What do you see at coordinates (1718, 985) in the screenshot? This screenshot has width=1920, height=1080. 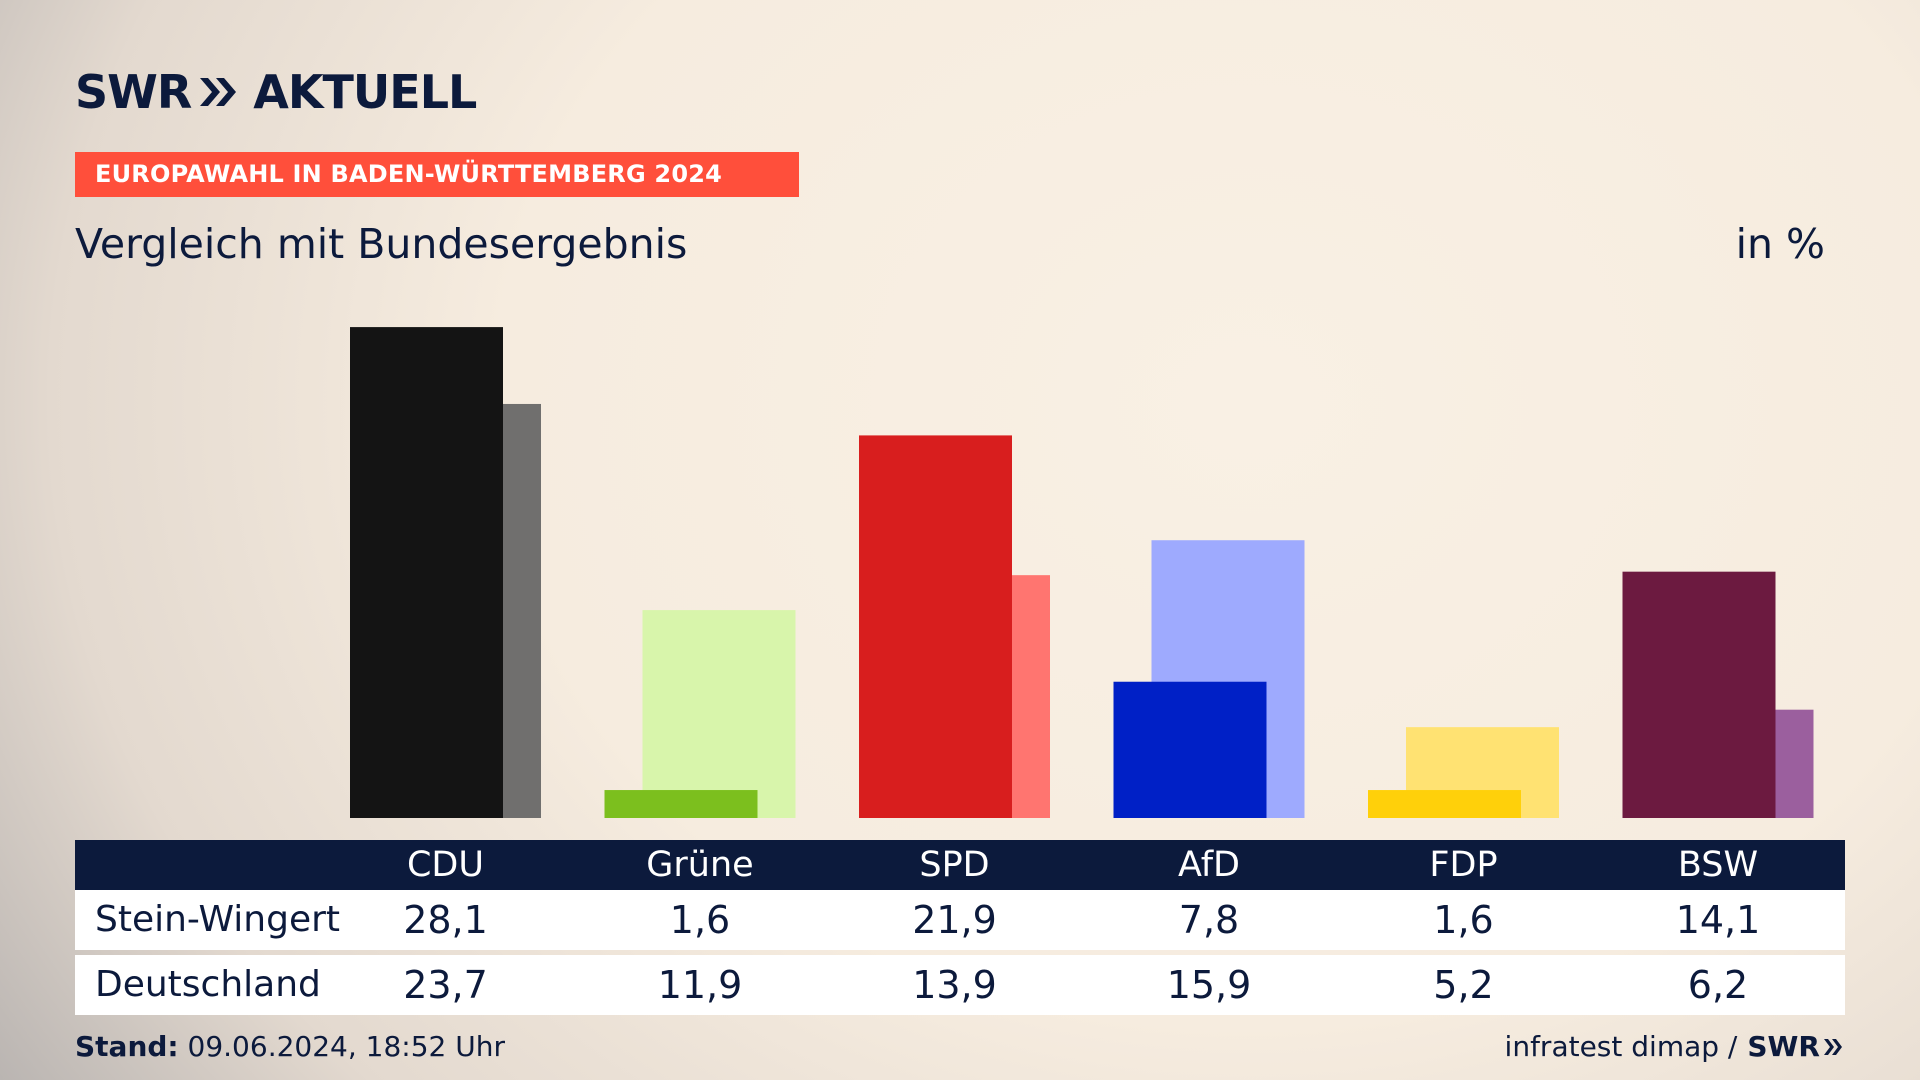 I see `table-cell: 6,2` at bounding box center [1718, 985].